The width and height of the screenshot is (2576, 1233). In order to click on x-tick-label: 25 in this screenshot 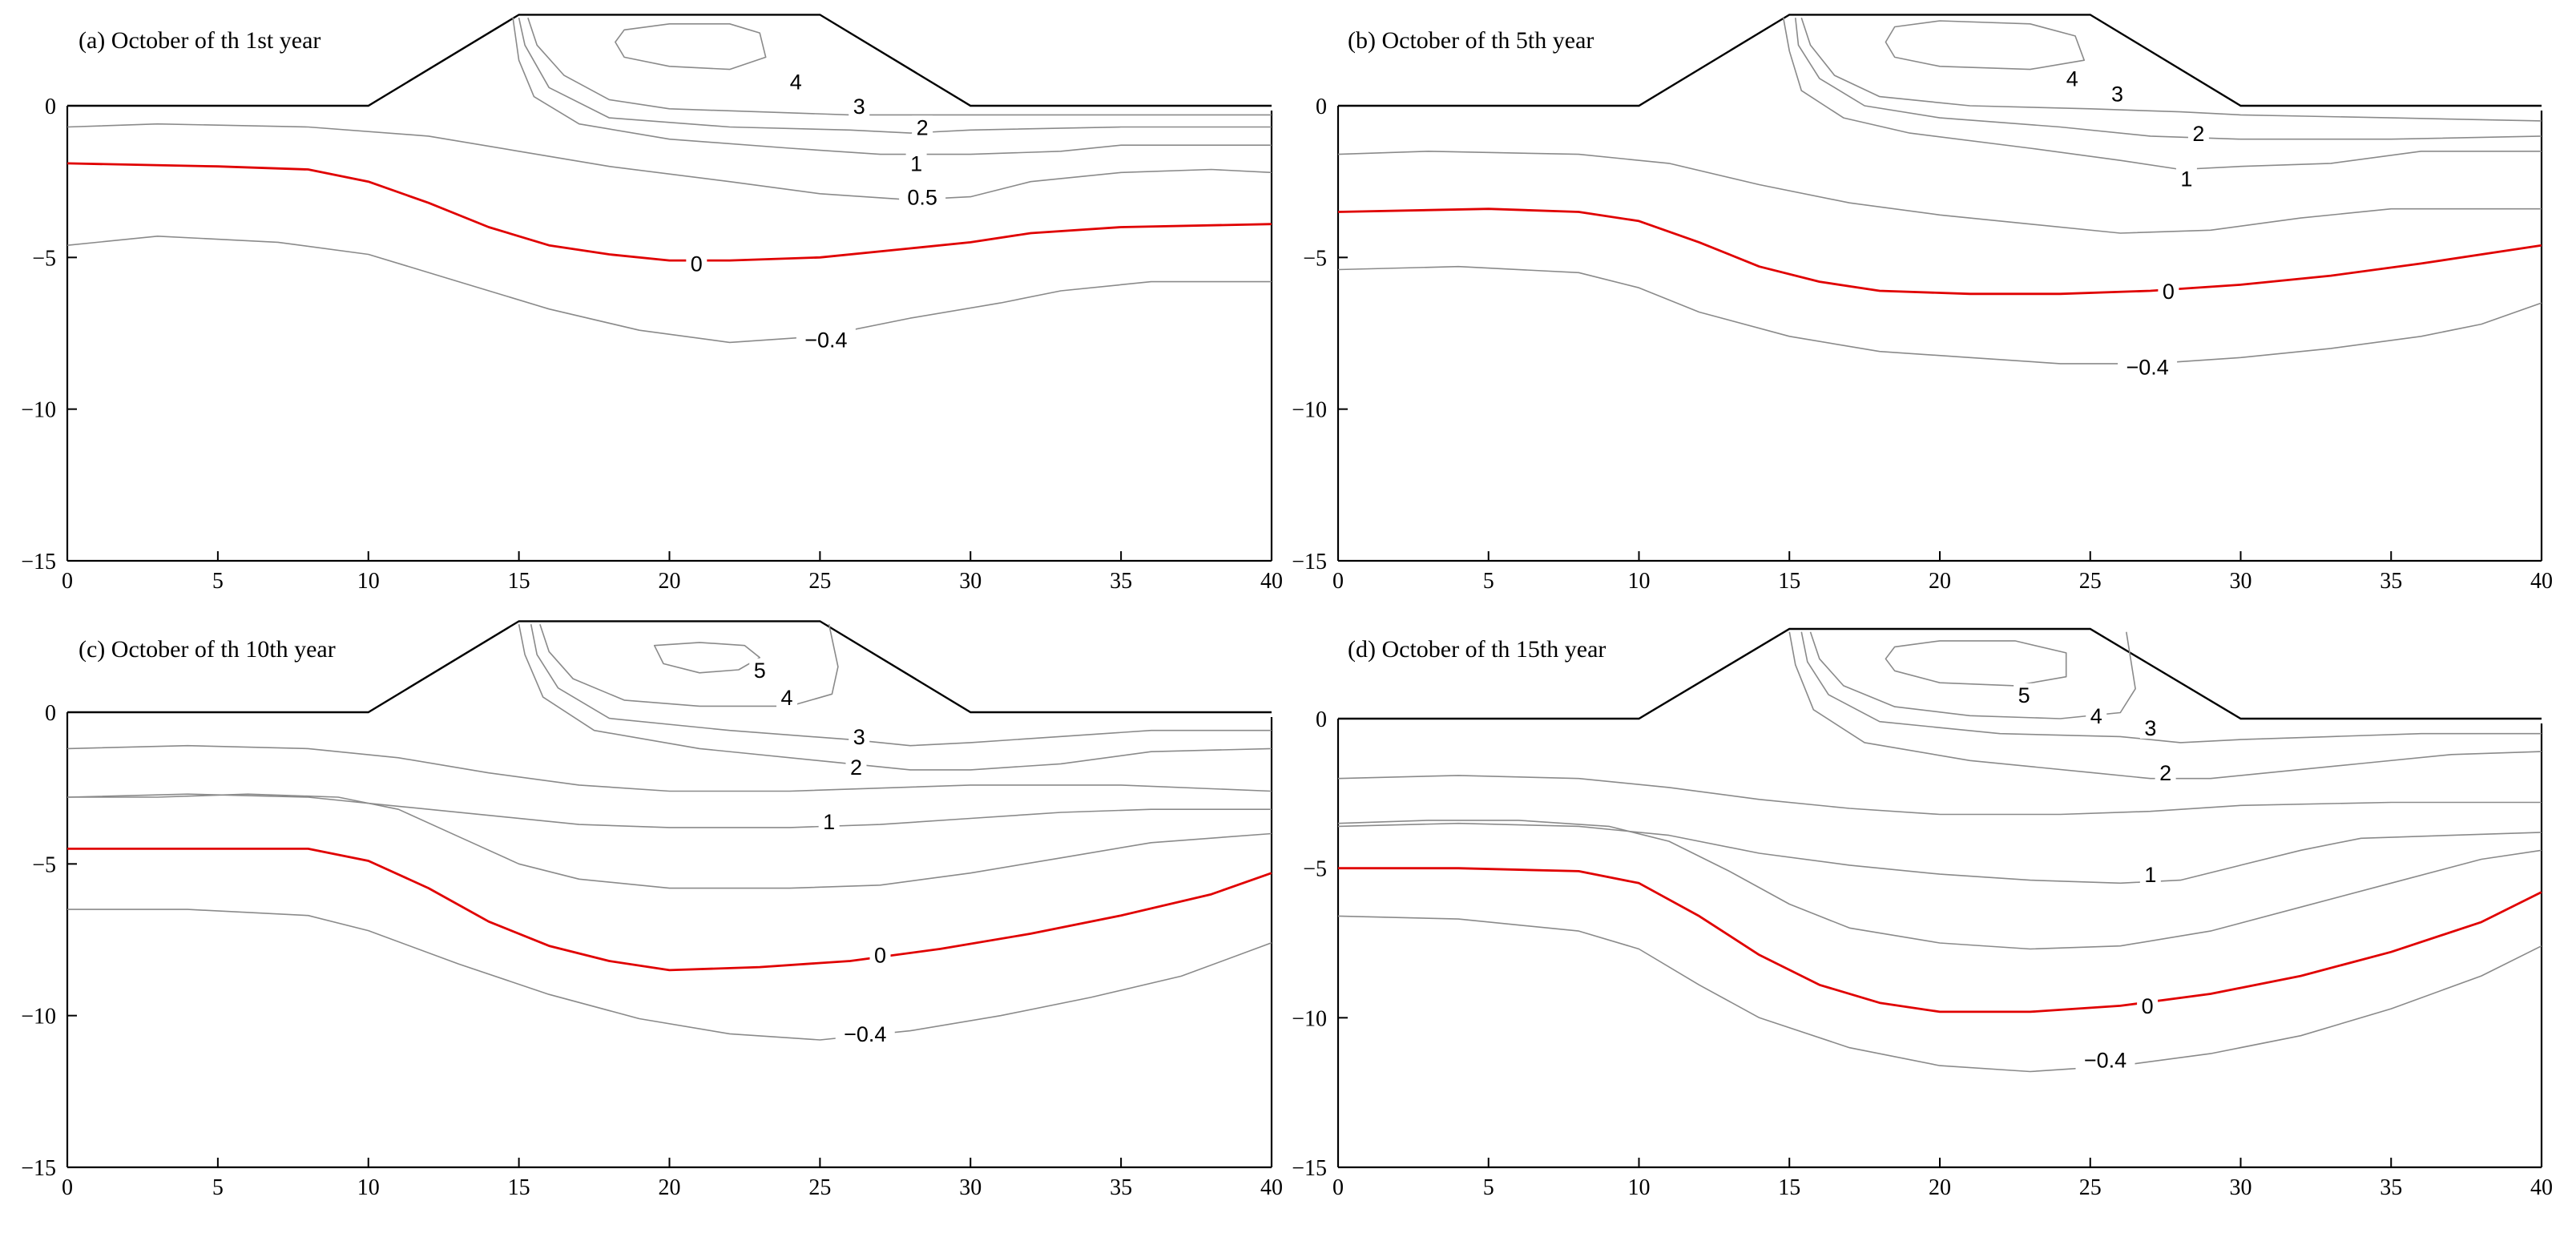, I will do `click(819, 1187)`.